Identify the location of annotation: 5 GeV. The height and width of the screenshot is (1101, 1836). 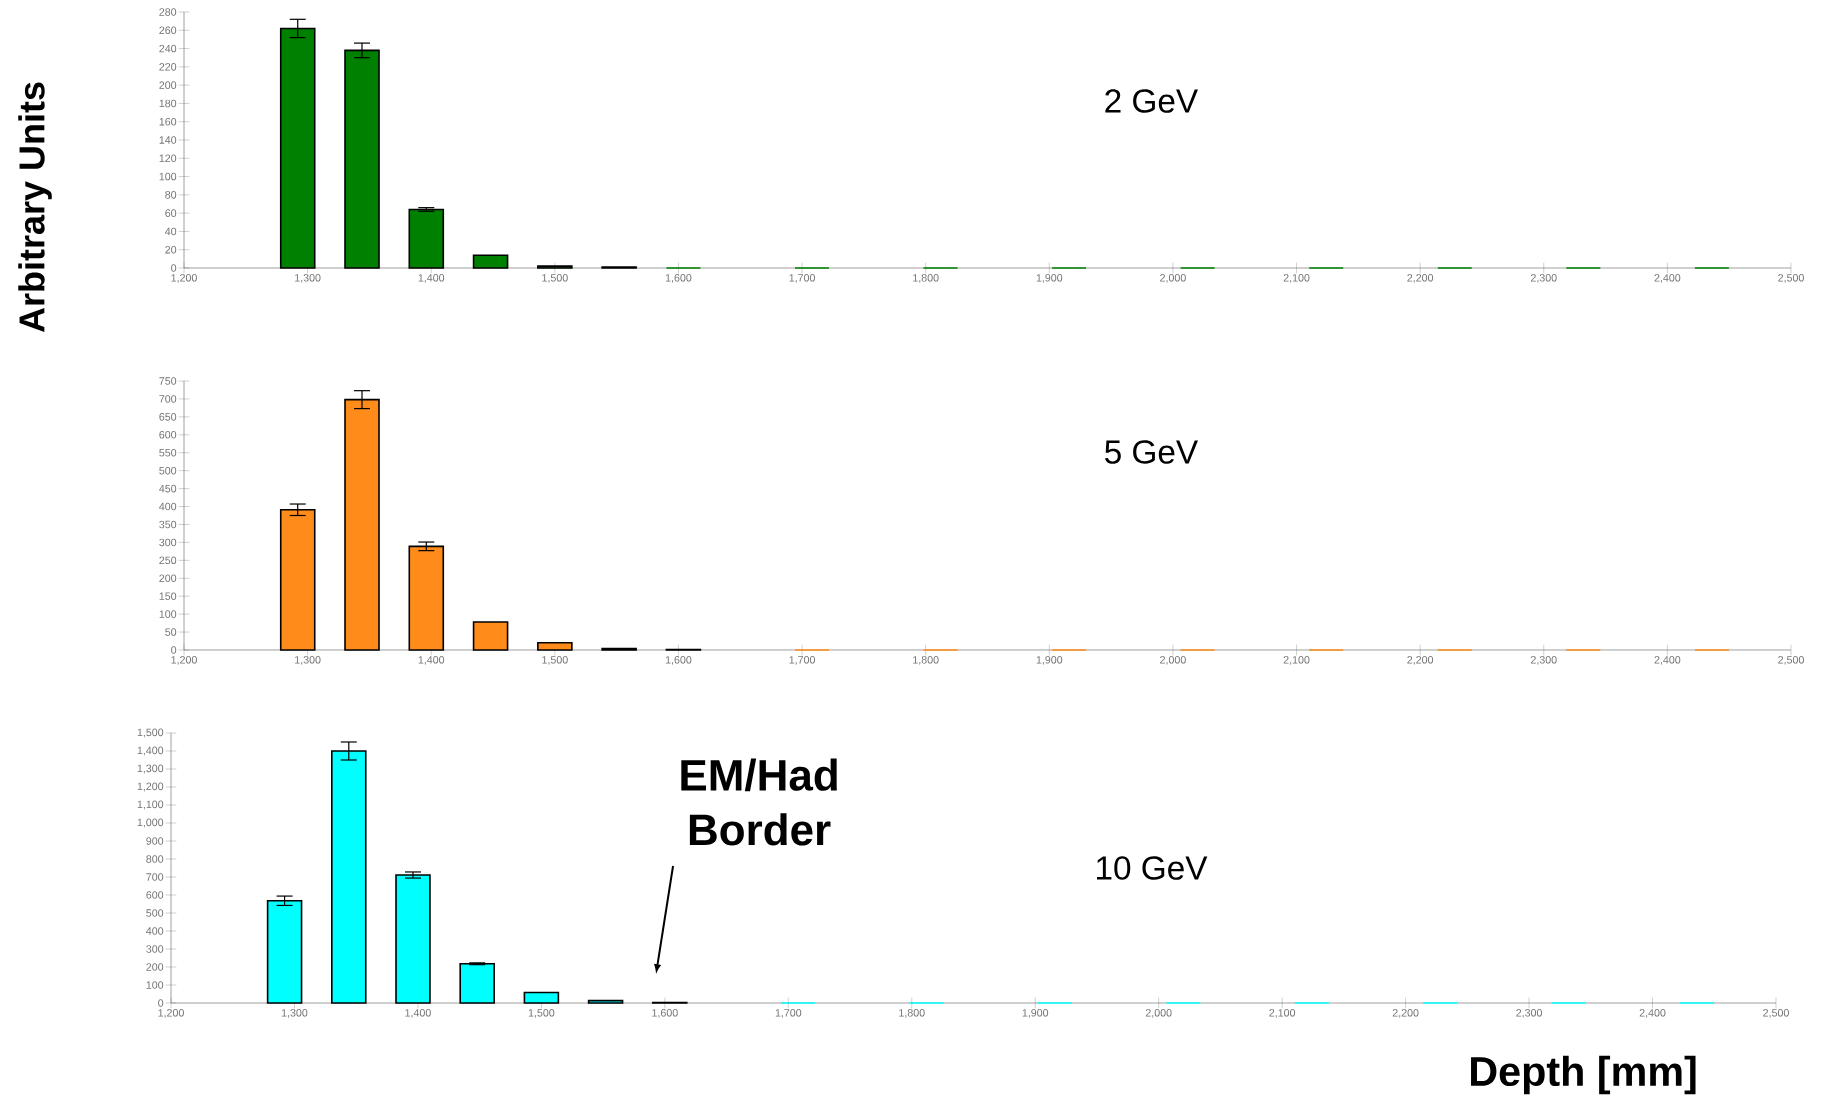
(1151, 452).